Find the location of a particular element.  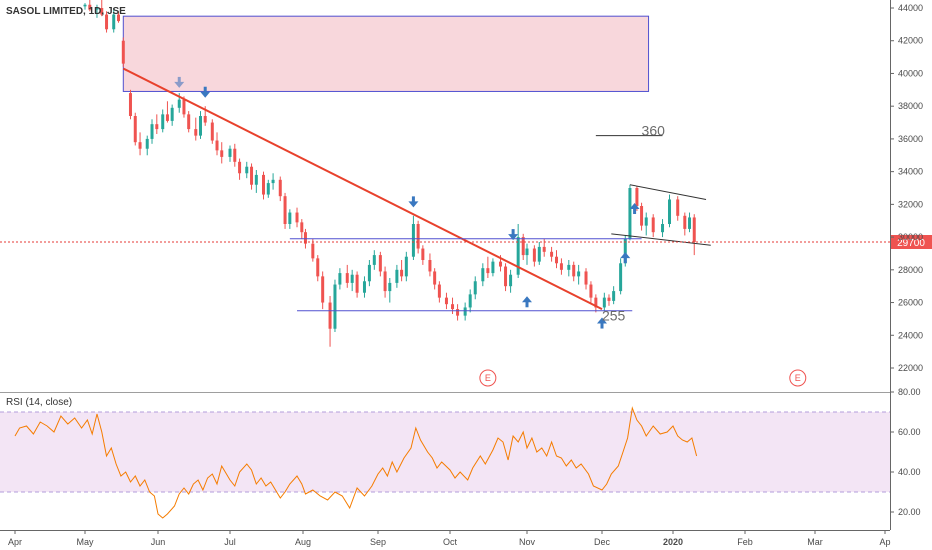

last-price-label-bg is located at coordinates (911, 242).